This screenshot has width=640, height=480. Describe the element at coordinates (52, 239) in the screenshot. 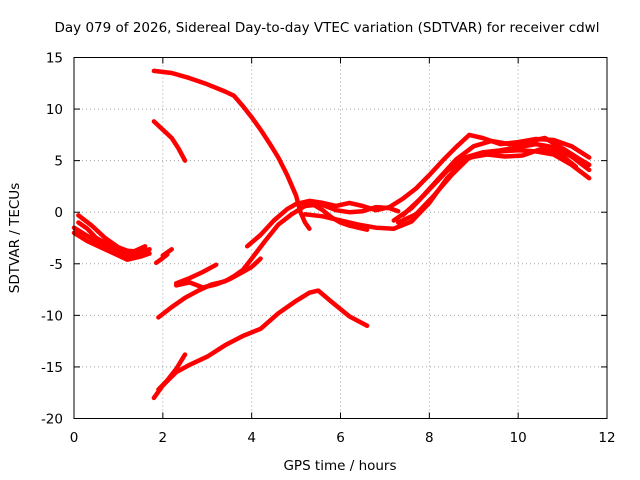

I see `y-tick-labels: -20 -15 -10 -5 0 5 10 15` at that location.